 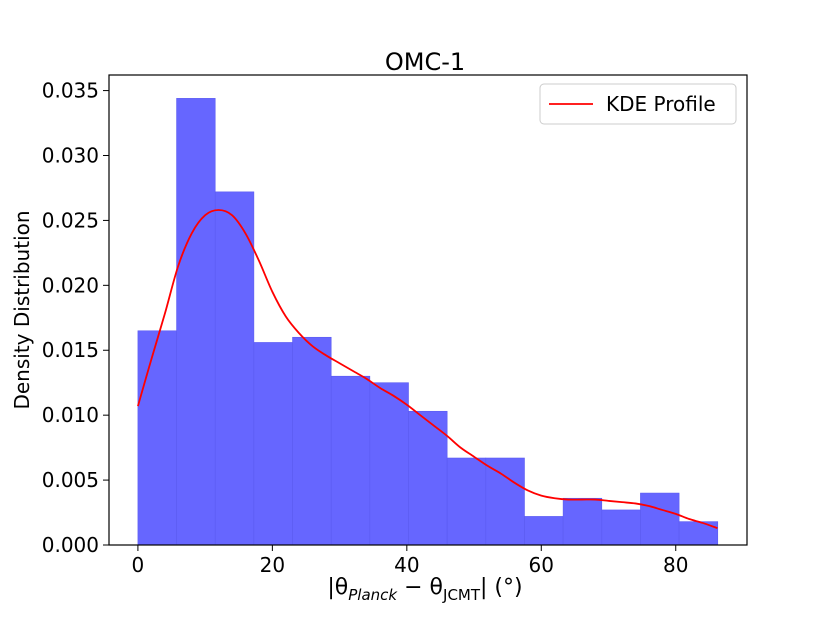 What do you see at coordinates (501, 587) in the screenshot?
I see `x-label-suffix: | (°)` at bounding box center [501, 587].